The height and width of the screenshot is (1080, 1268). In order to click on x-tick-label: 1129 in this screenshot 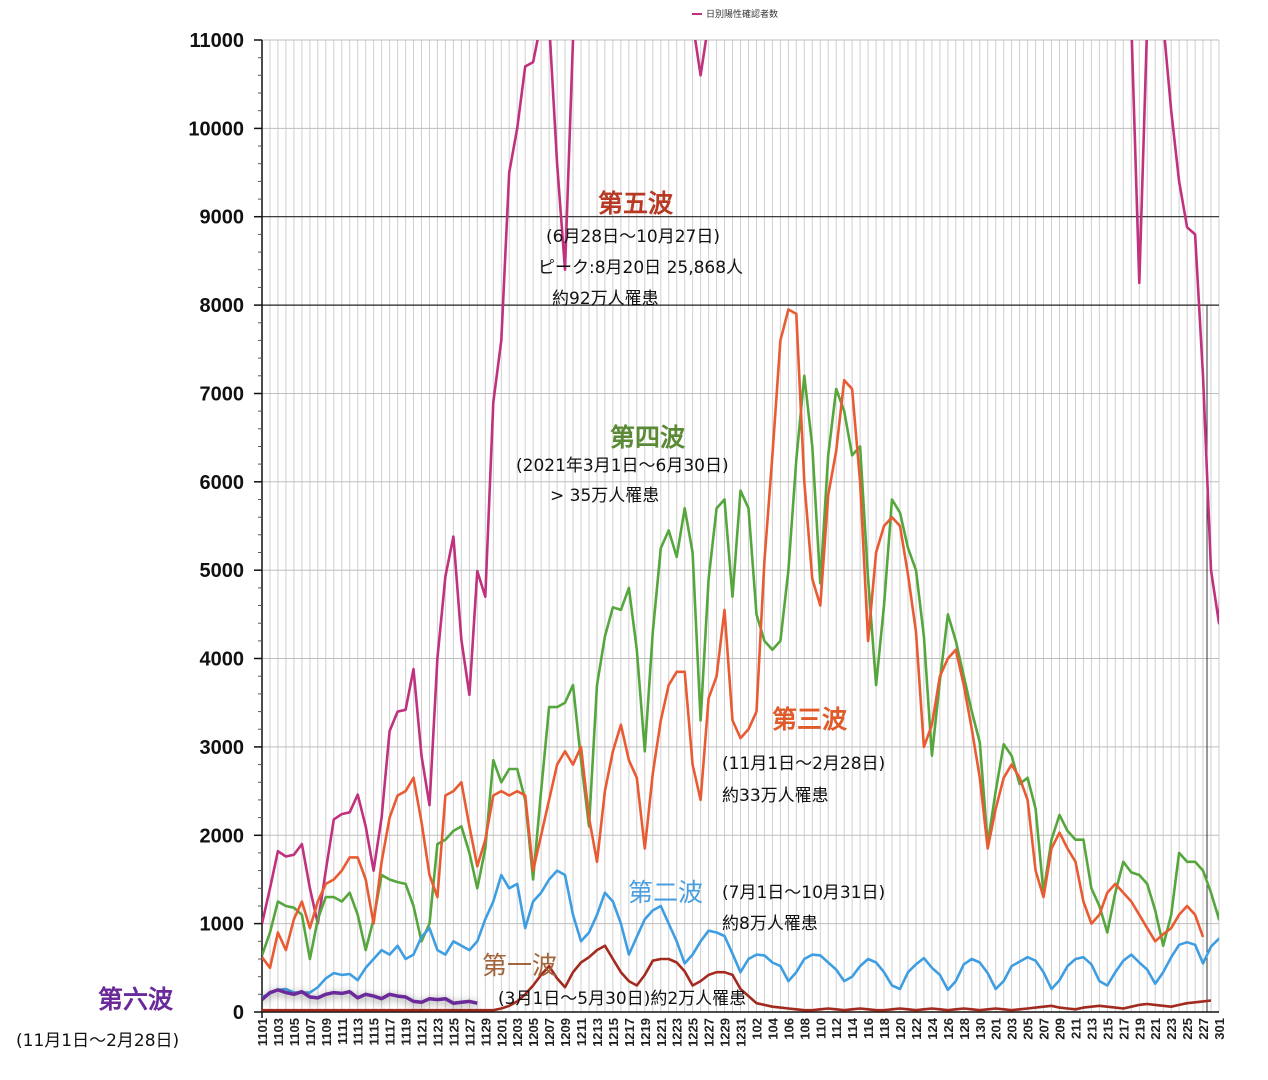, I will do `click(485, 1032)`.